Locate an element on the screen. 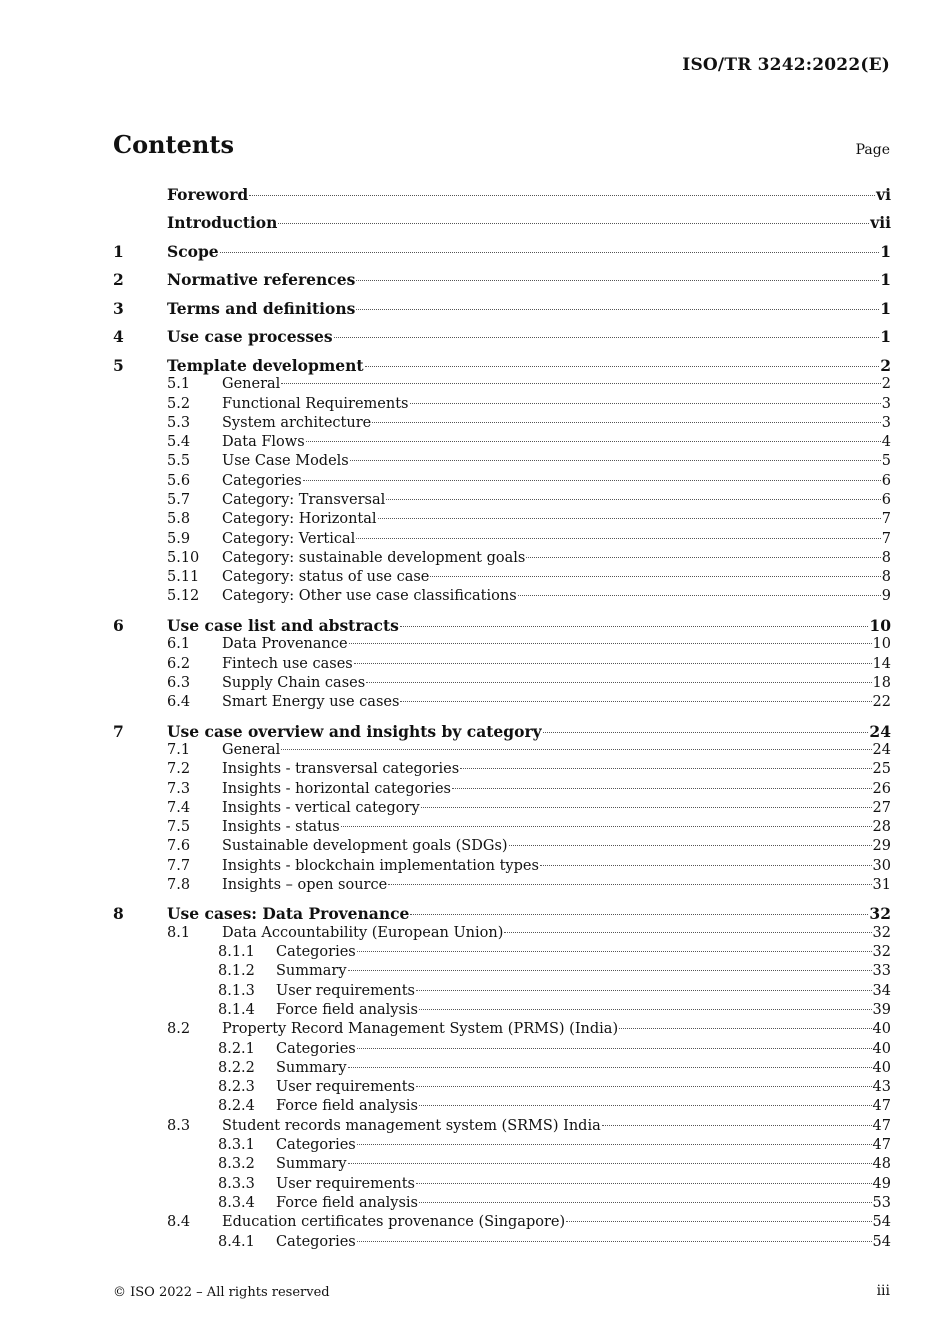 The height and width of the screenshot is (1344, 950). toc-entry: Introduction vii is located at coordinates (502, 222).